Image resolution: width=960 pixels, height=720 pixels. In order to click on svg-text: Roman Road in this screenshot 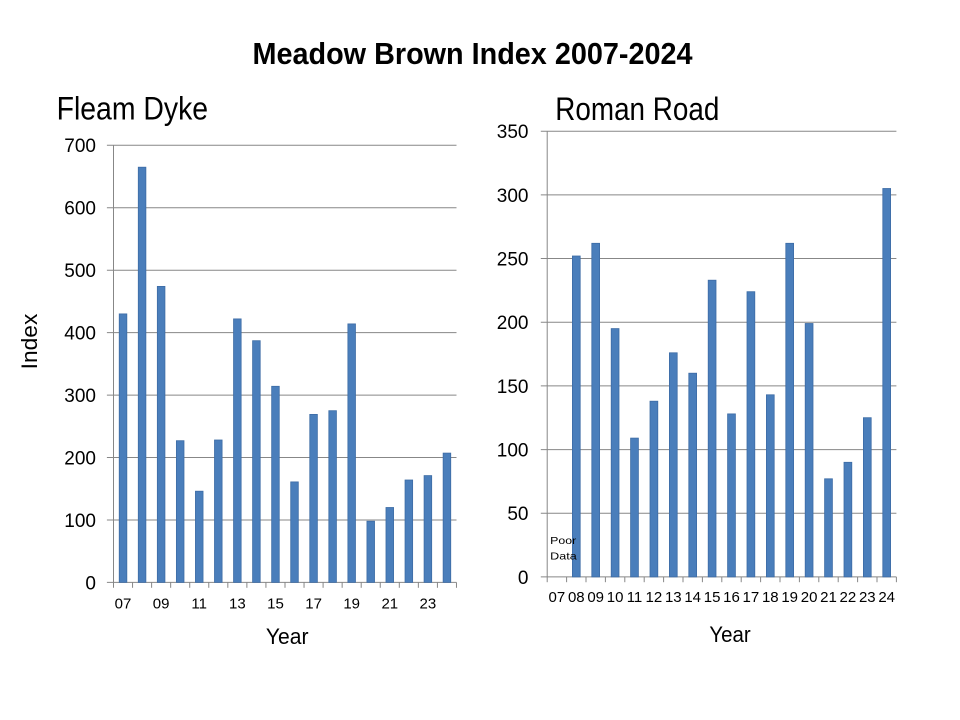, I will do `click(637, 109)`.